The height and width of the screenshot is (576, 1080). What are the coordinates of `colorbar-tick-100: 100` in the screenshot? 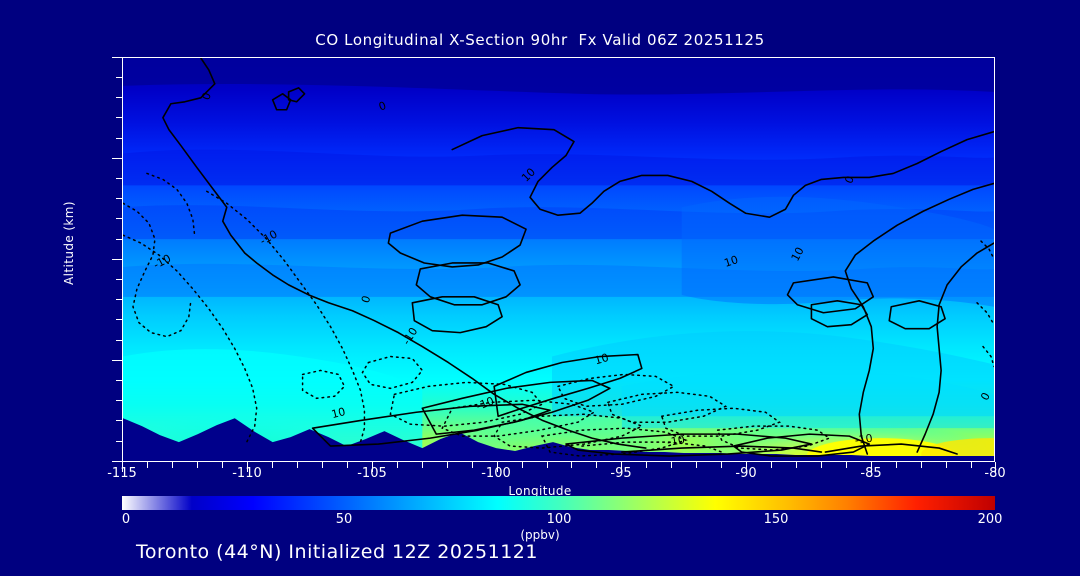 It's located at (559, 519).